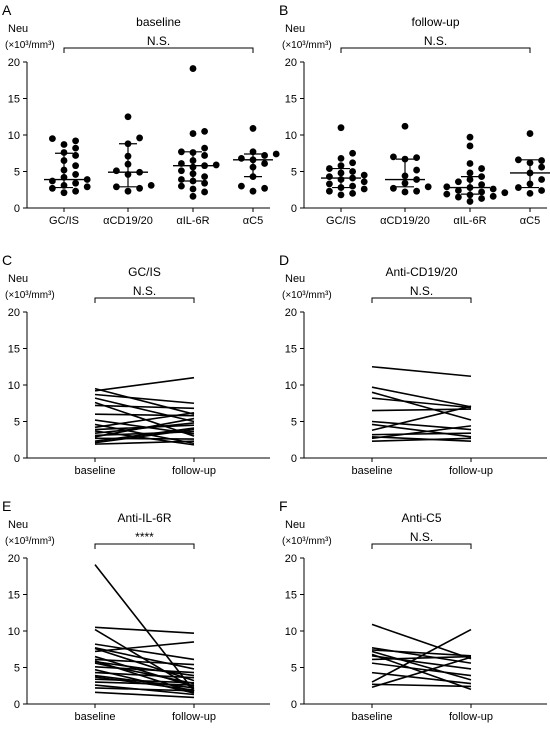 This screenshot has width=550, height=729. Describe the element at coordinates (144, 537) in the screenshot. I see `significance-label: ****` at that location.